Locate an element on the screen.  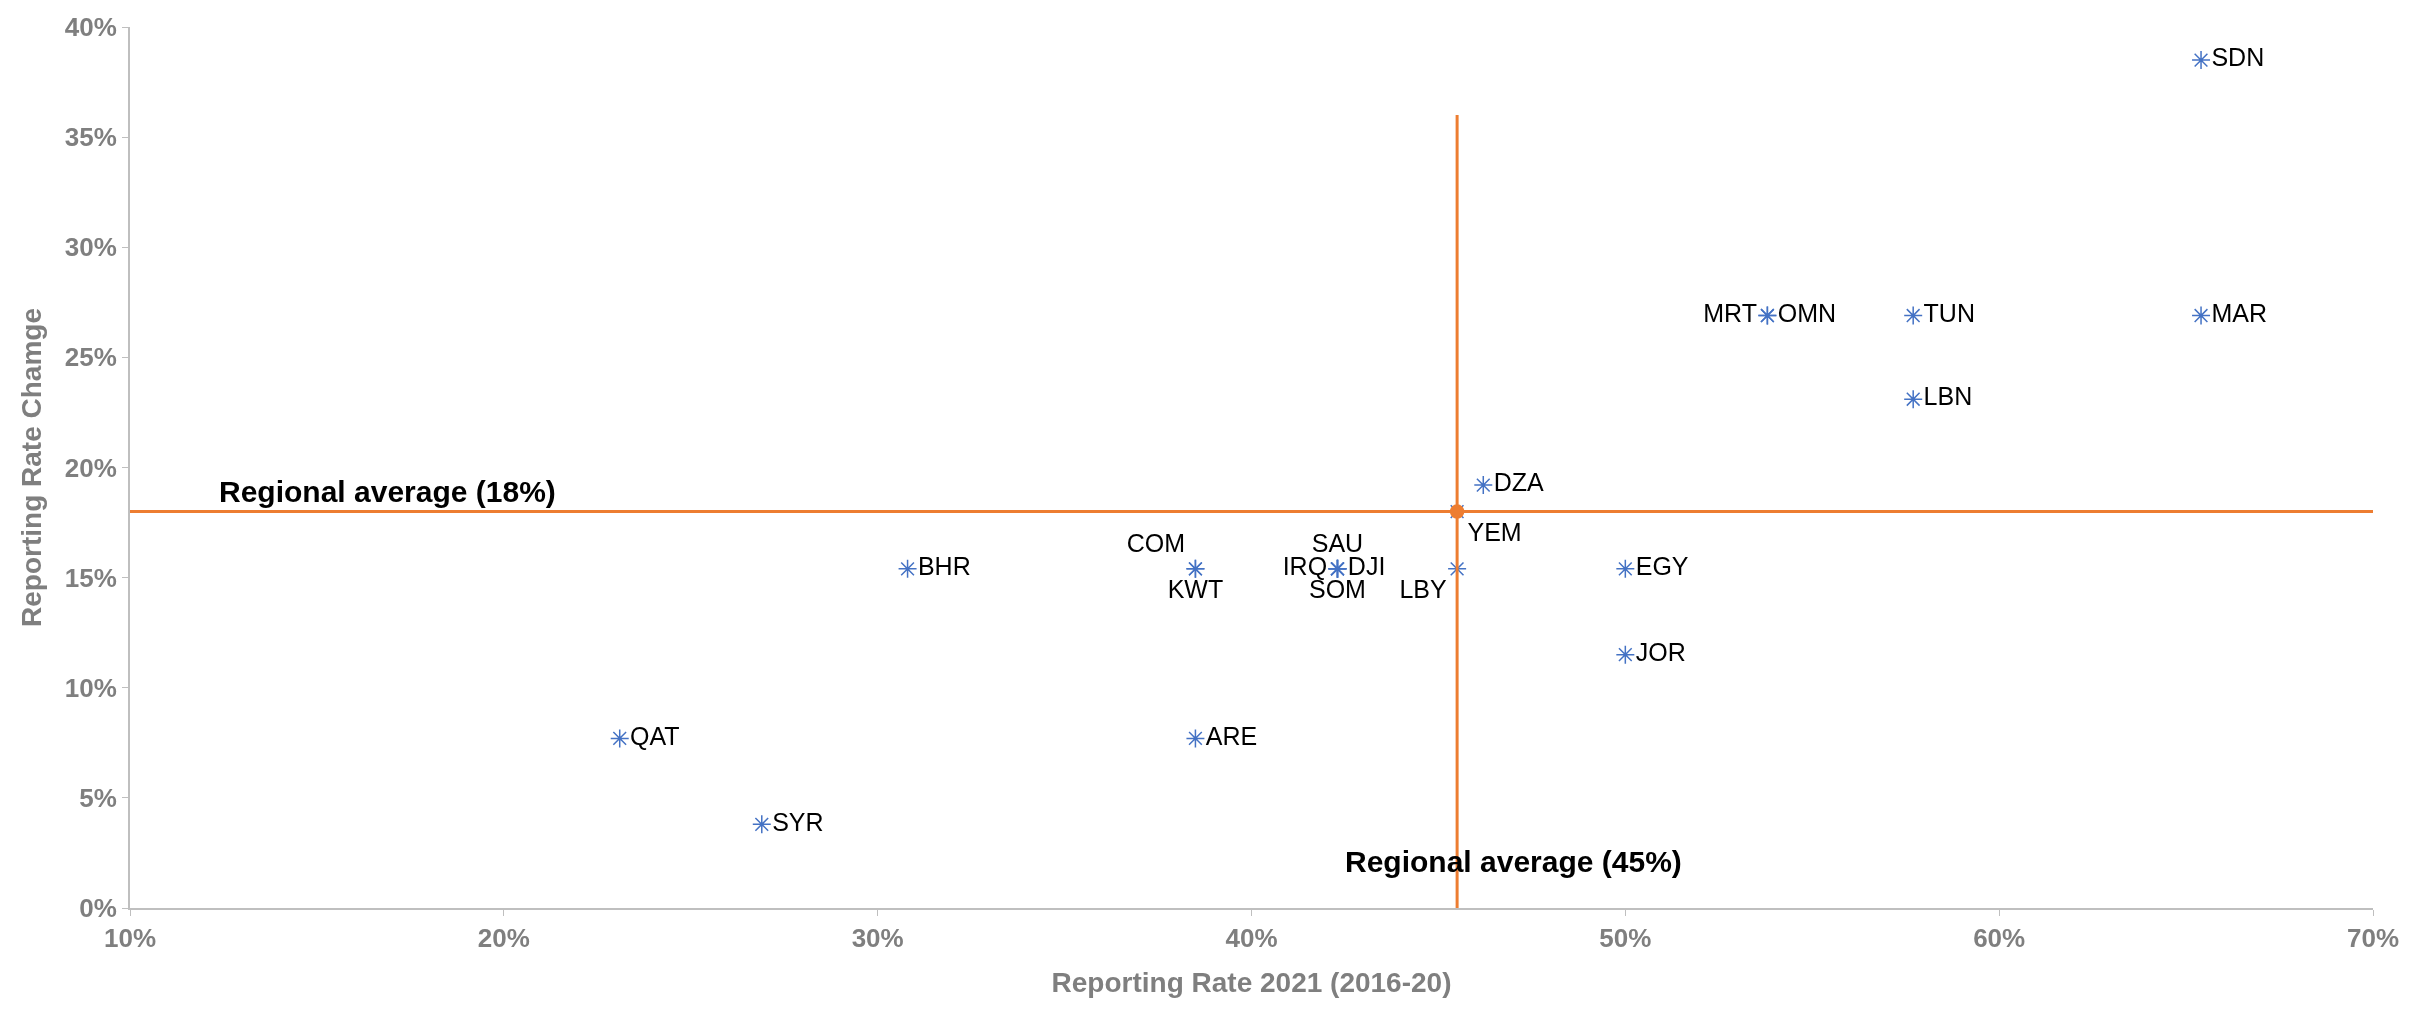
series-label: LBN is located at coordinates (1948, 396).